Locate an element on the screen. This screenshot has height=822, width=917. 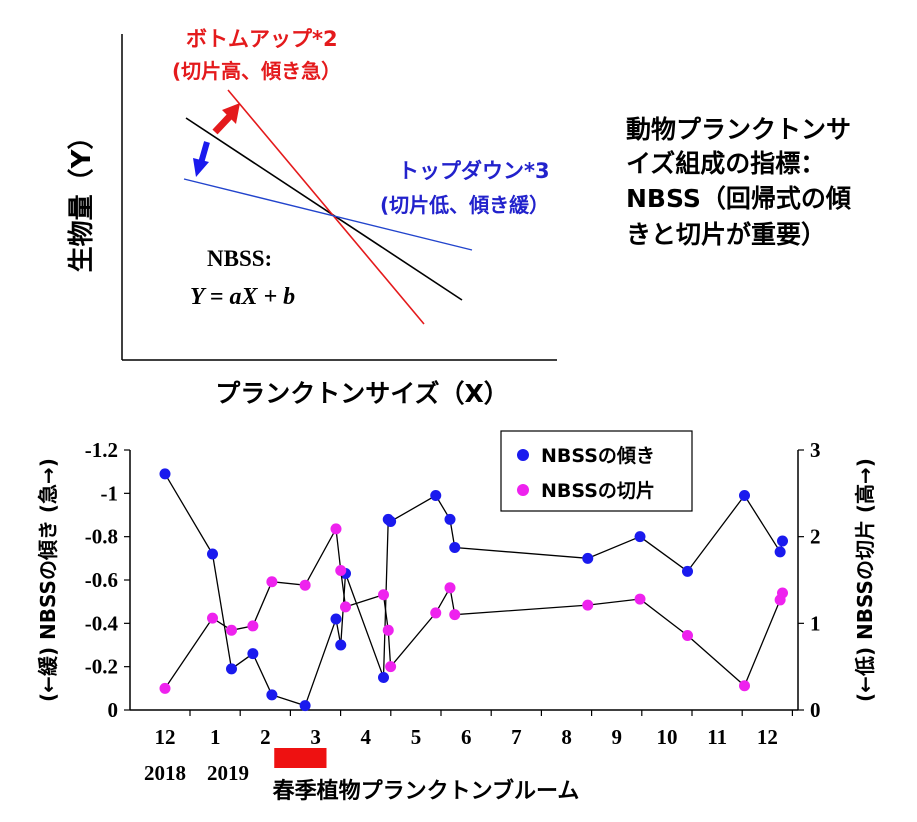
right-tick-label: 3 is located at coordinates (815, 450).